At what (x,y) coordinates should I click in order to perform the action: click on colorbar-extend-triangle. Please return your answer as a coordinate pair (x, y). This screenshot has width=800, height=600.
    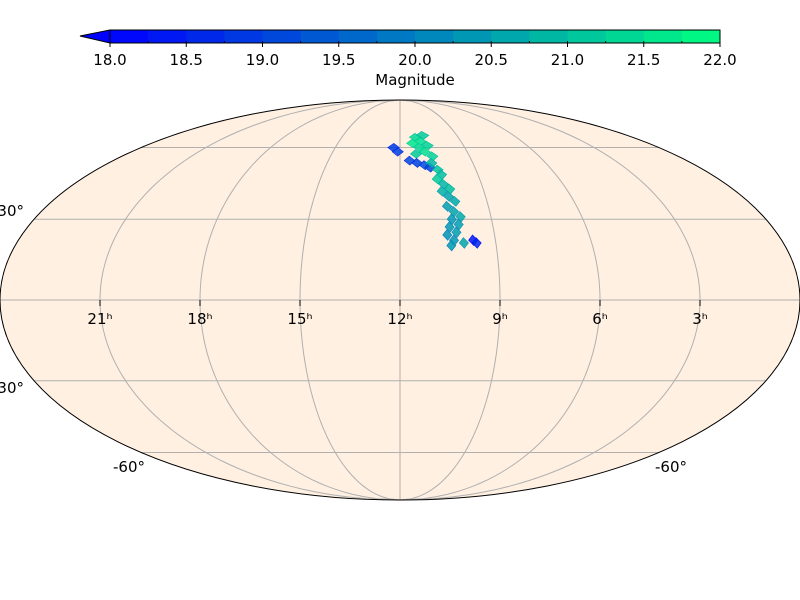
    Looking at the image, I should click on (95, 36).